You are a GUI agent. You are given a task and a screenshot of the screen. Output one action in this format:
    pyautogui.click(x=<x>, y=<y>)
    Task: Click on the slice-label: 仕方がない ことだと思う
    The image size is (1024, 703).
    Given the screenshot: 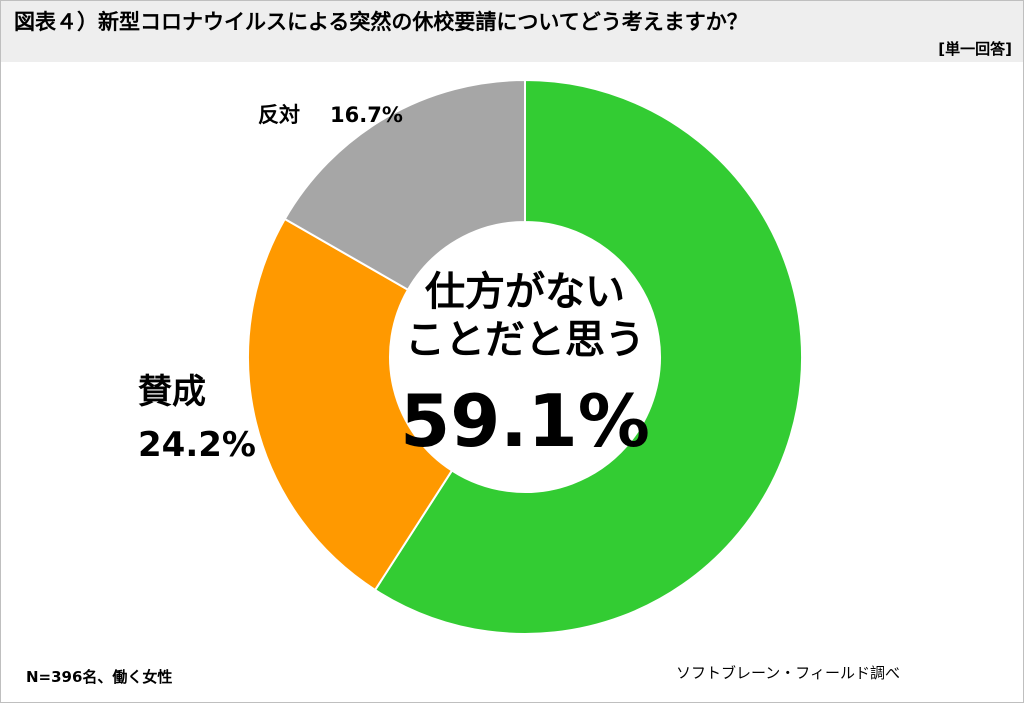 What is the action you would take?
    pyautogui.click(x=525, y=316)
    